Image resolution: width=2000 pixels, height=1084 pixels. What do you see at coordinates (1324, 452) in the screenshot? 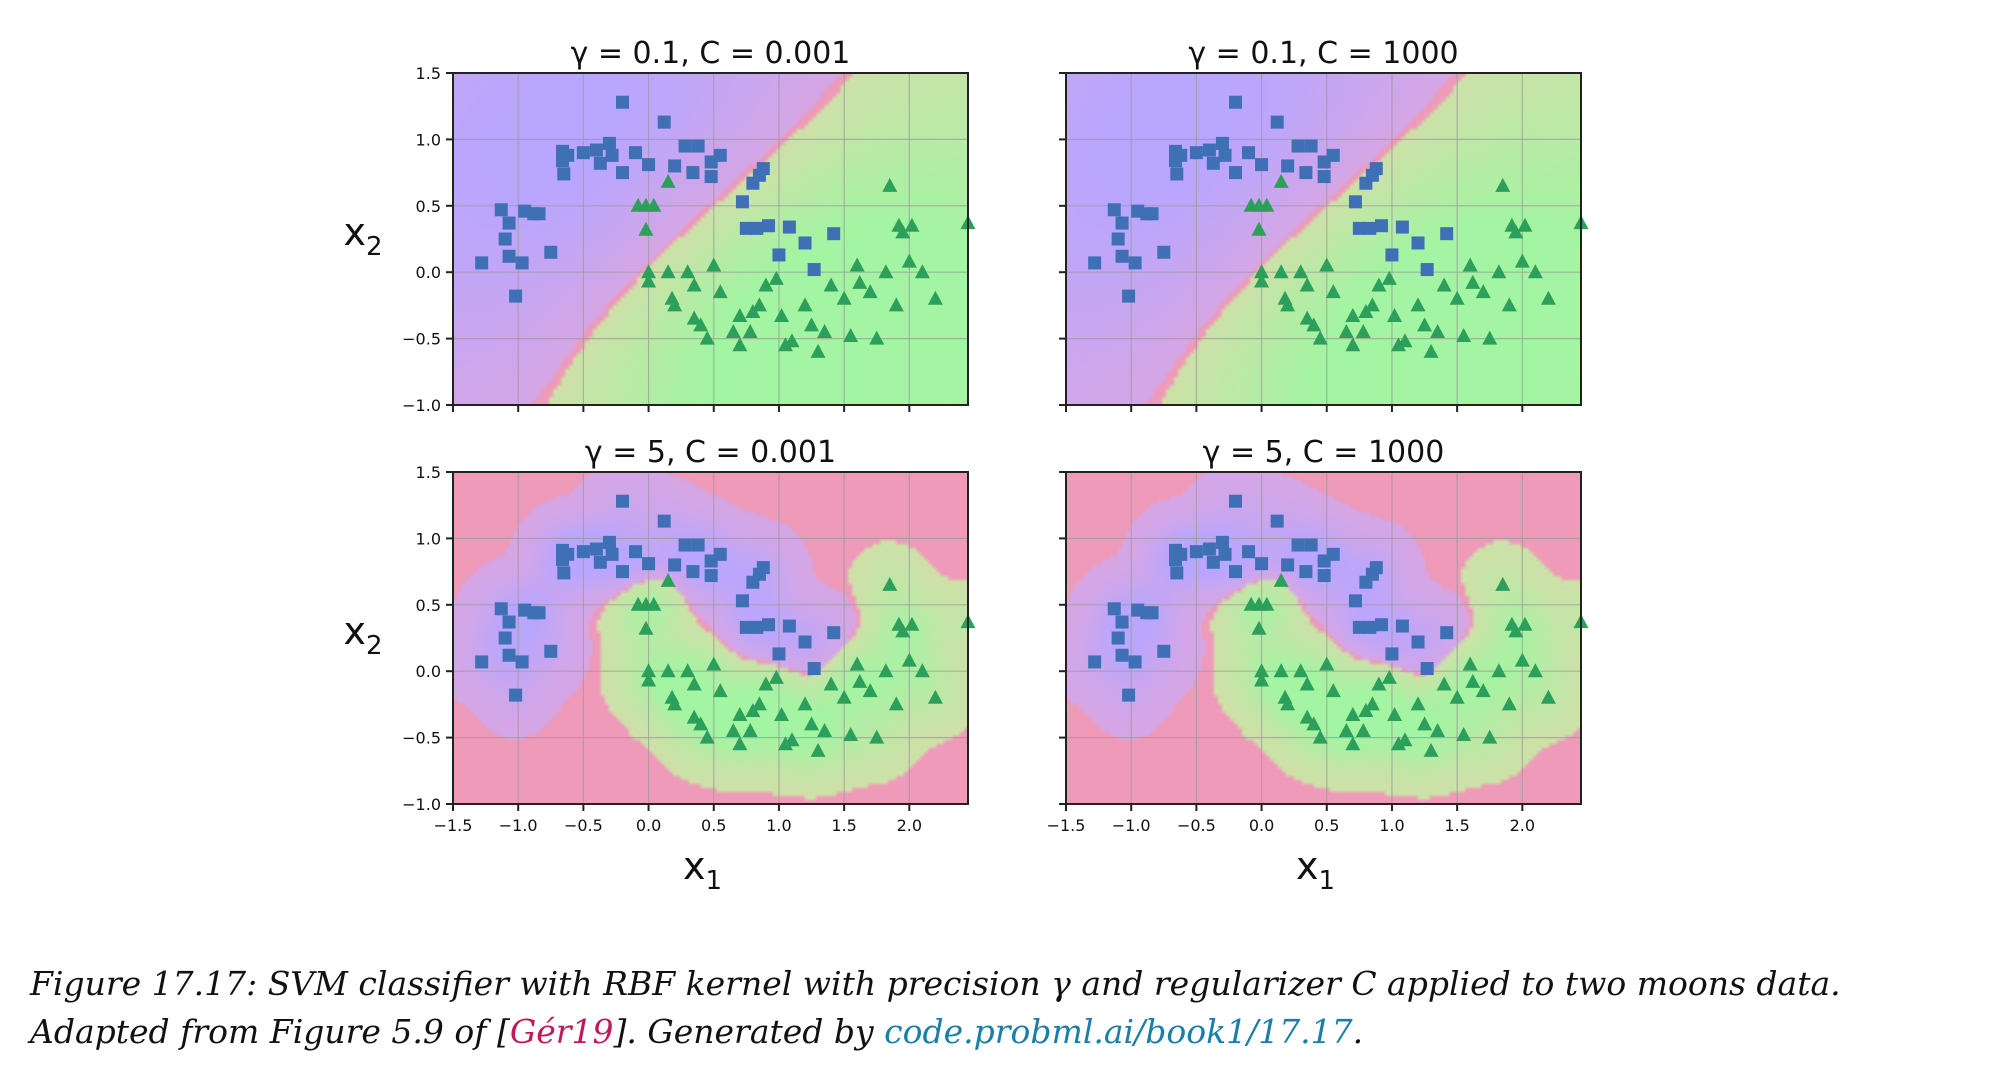
I see `panel-title: γ = 5, C = 1000` at bounding box center [1324, 452].